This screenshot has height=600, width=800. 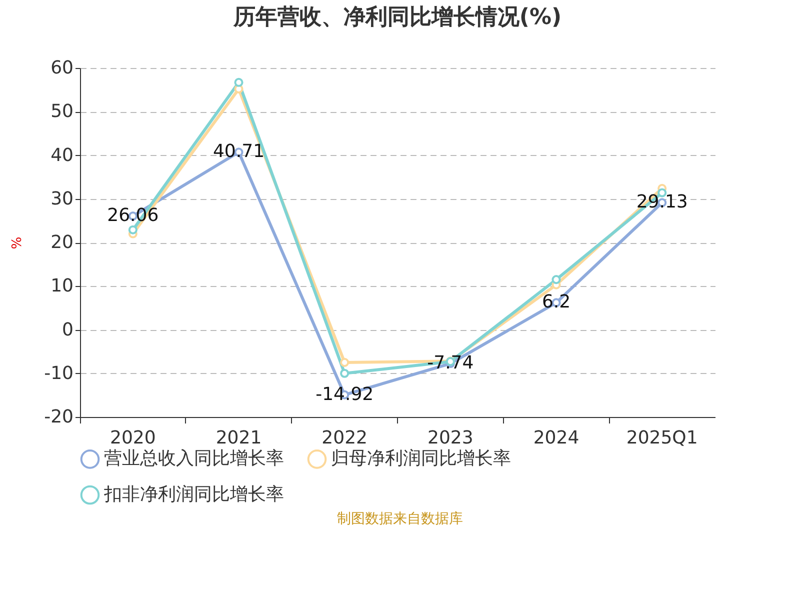 What do you see at coordinates (556, 438) in the screenshot?
I see `x-tick-label: 2024` at bounding box center [556, 438].